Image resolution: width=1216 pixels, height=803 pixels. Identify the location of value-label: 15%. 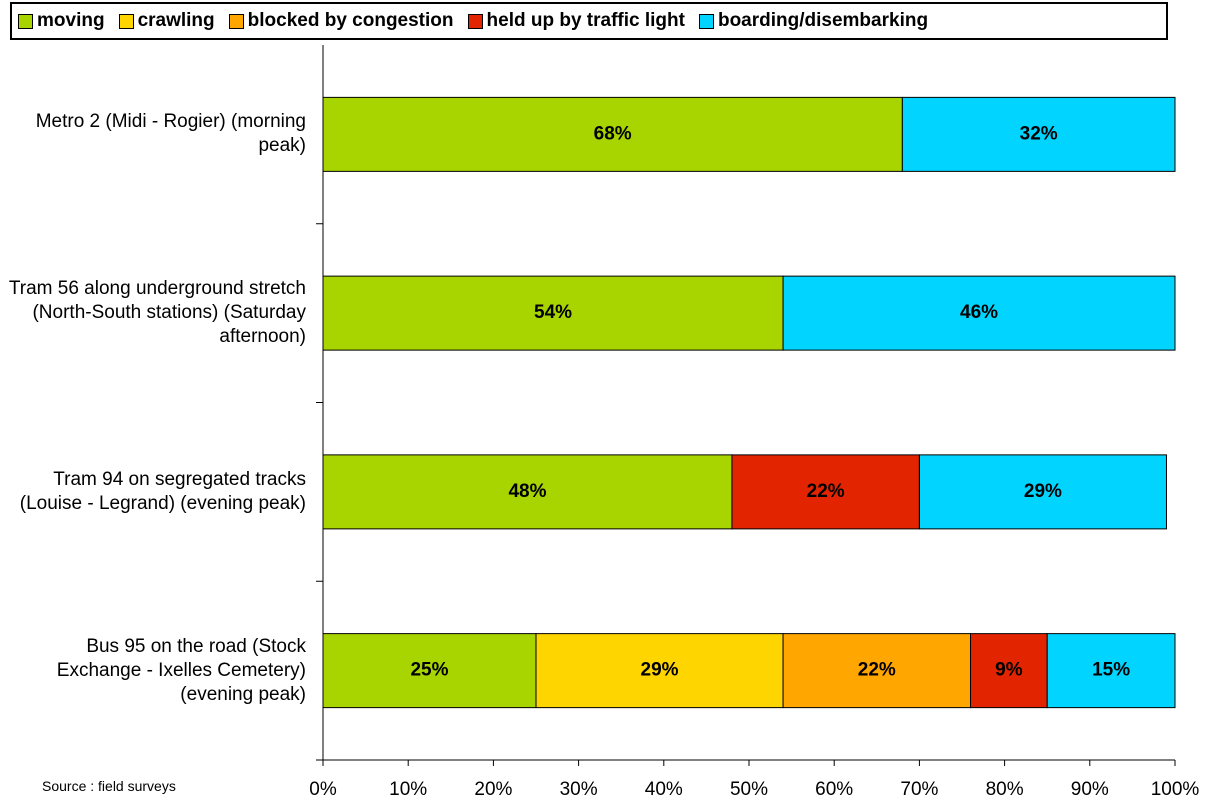
(1111, 670).